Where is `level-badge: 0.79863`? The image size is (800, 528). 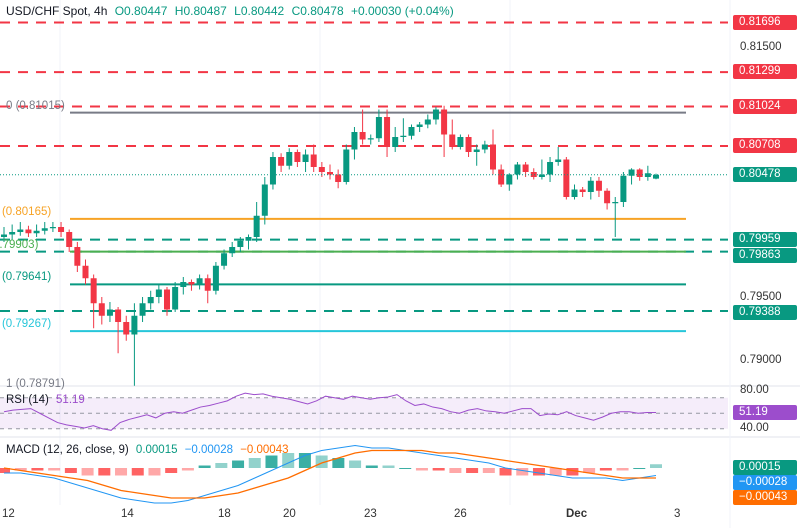
level-badge: 0.79863 is located at coordinates (765, 255).